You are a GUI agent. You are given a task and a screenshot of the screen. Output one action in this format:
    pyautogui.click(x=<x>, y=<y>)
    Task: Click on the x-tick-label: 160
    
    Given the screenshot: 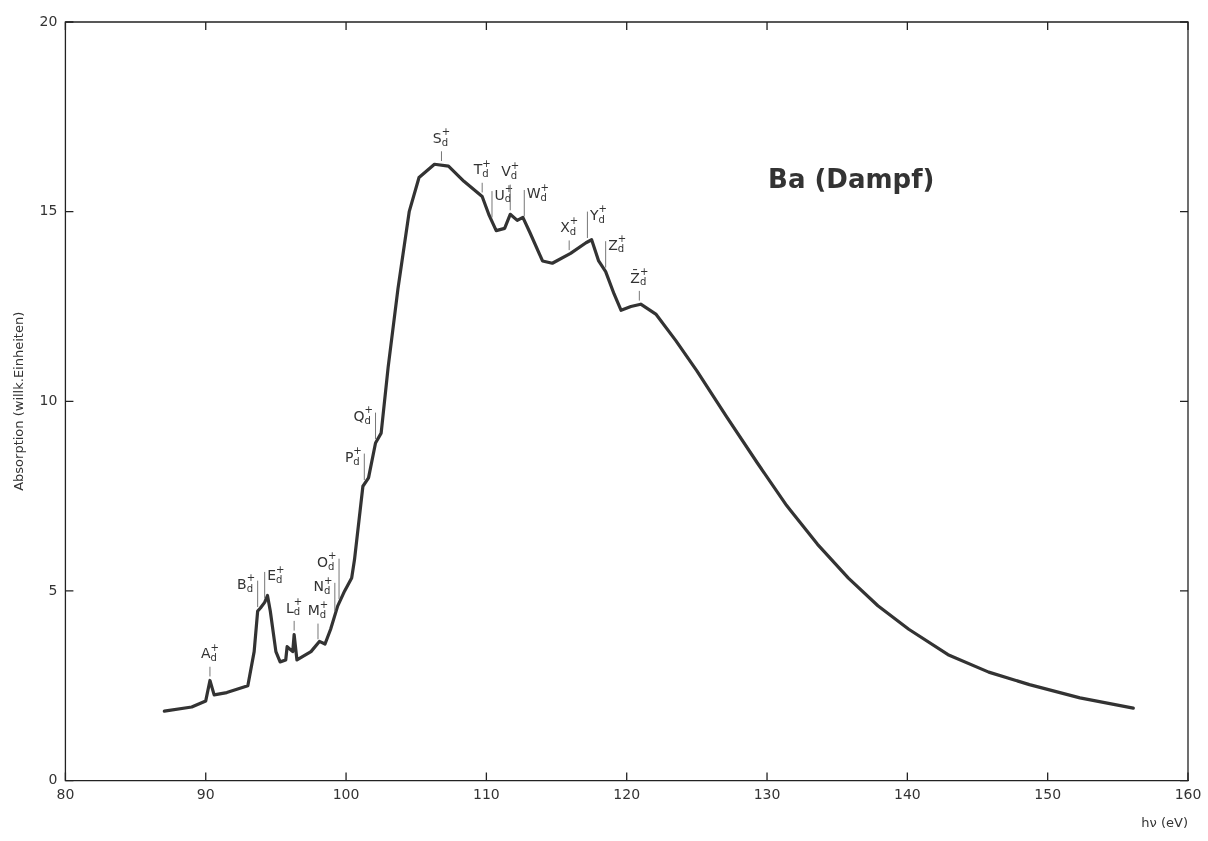 What is the action you would take?
    pyautogui.click(x=1188, y=793)
    